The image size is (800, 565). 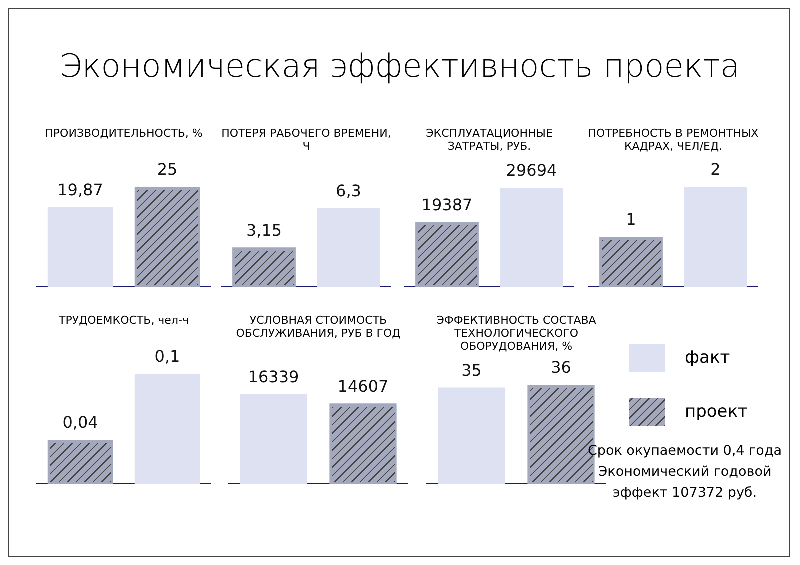 I want to click on data-label: 19387, so click(x=447, y=205).